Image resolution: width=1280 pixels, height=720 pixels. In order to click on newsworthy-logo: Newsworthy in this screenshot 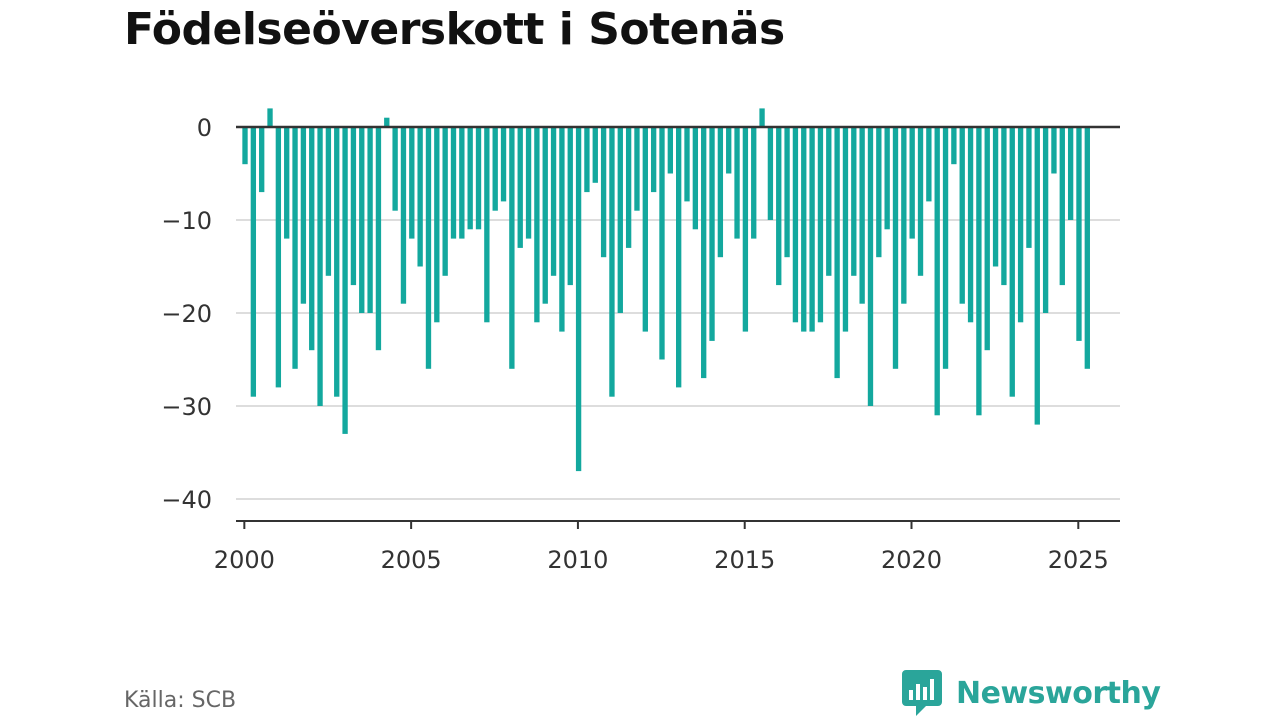, I will do `click(1031, 693)`.